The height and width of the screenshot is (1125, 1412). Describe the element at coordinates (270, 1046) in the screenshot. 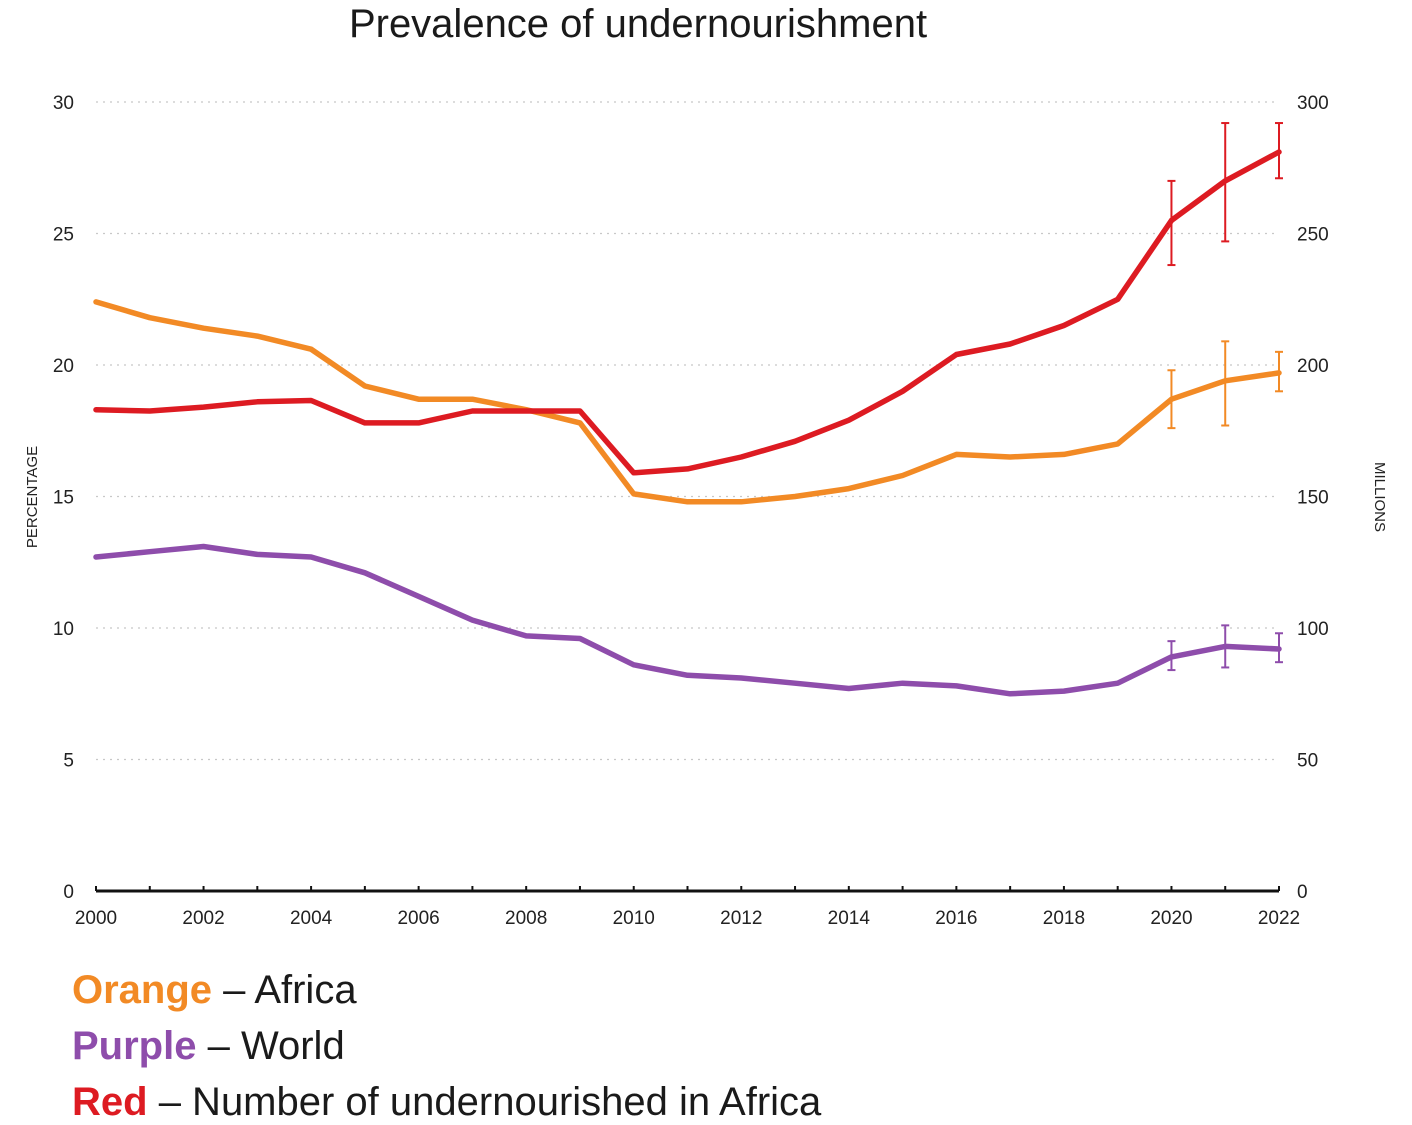

I see `legend-text: – World` at that location.